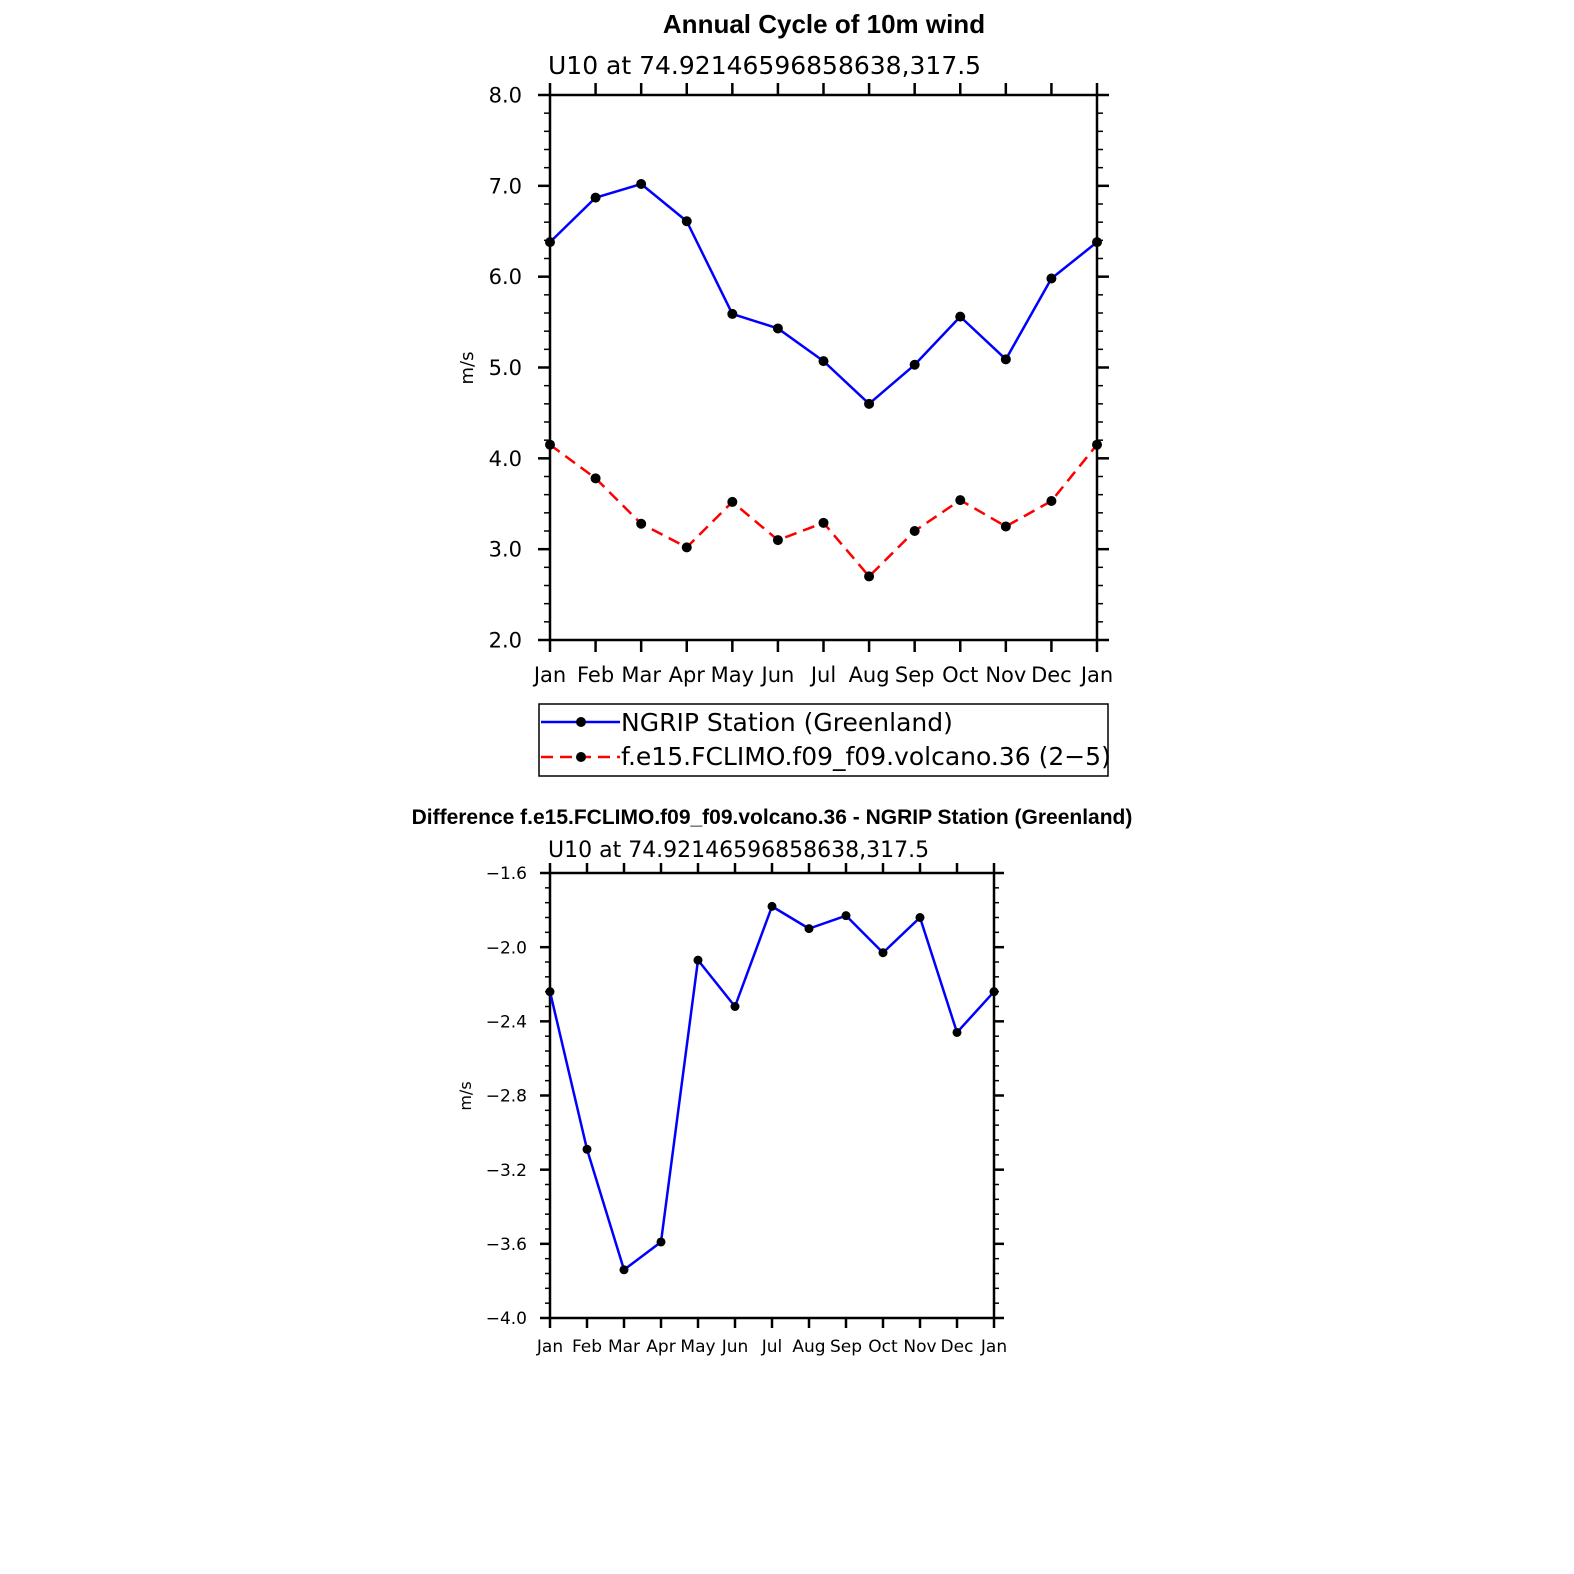 The width and height of the screenshot is (1574, 1574). Describe the element at coordinates (505, 550) in the screenshot. I see `y-tick-label: 3.0` at that location.